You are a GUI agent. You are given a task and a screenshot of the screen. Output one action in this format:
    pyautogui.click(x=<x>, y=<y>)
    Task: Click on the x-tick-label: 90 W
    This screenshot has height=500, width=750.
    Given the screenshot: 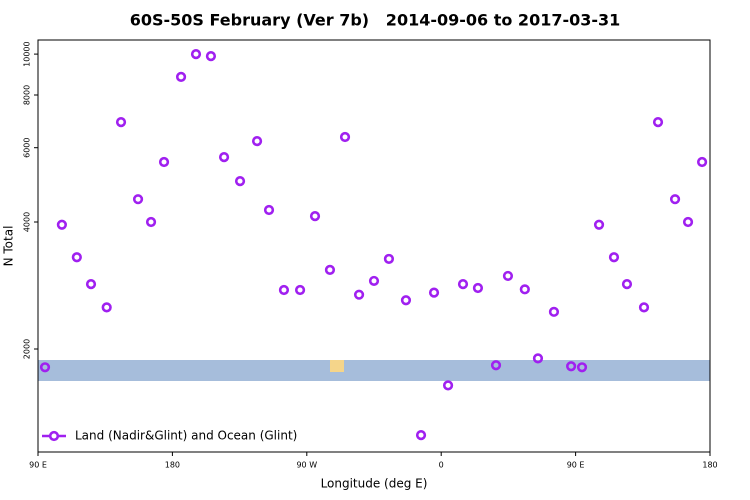 What is the action you would take?
    pyautogui.click(x=306, y=465)
    